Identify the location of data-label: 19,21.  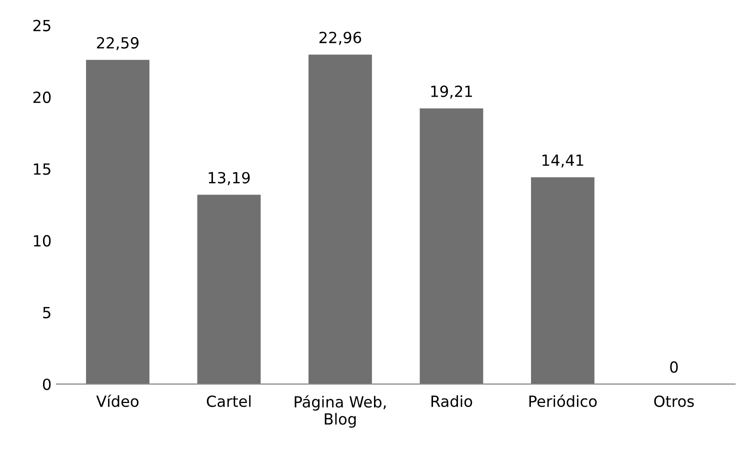
(451, 92).